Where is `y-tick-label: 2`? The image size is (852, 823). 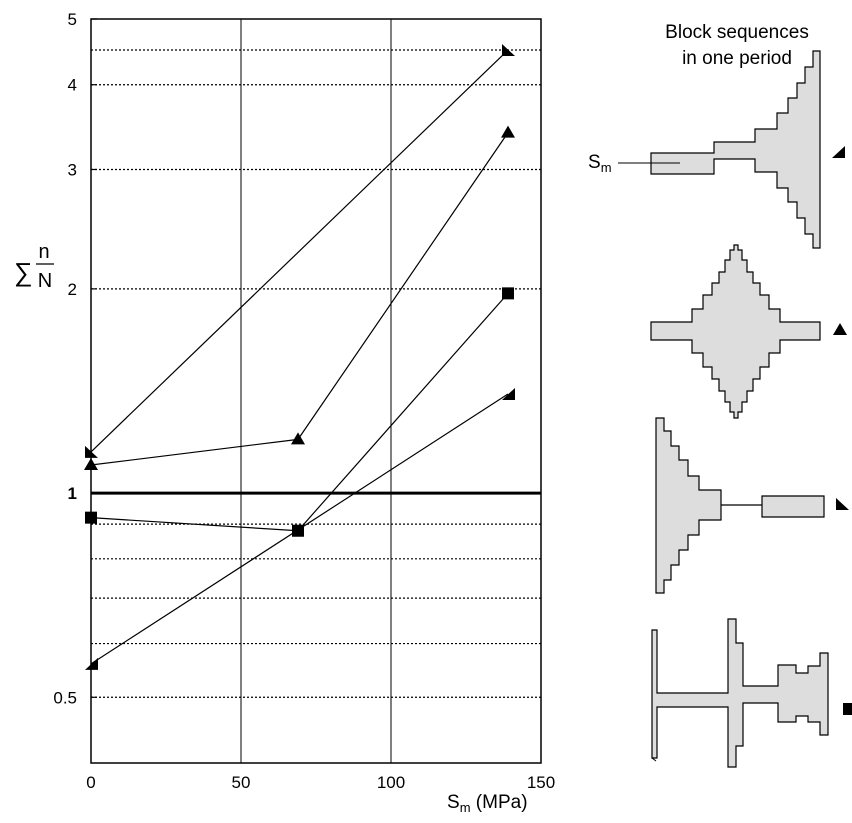 y-tick-label: 2 is located at coordinates (72, 289).